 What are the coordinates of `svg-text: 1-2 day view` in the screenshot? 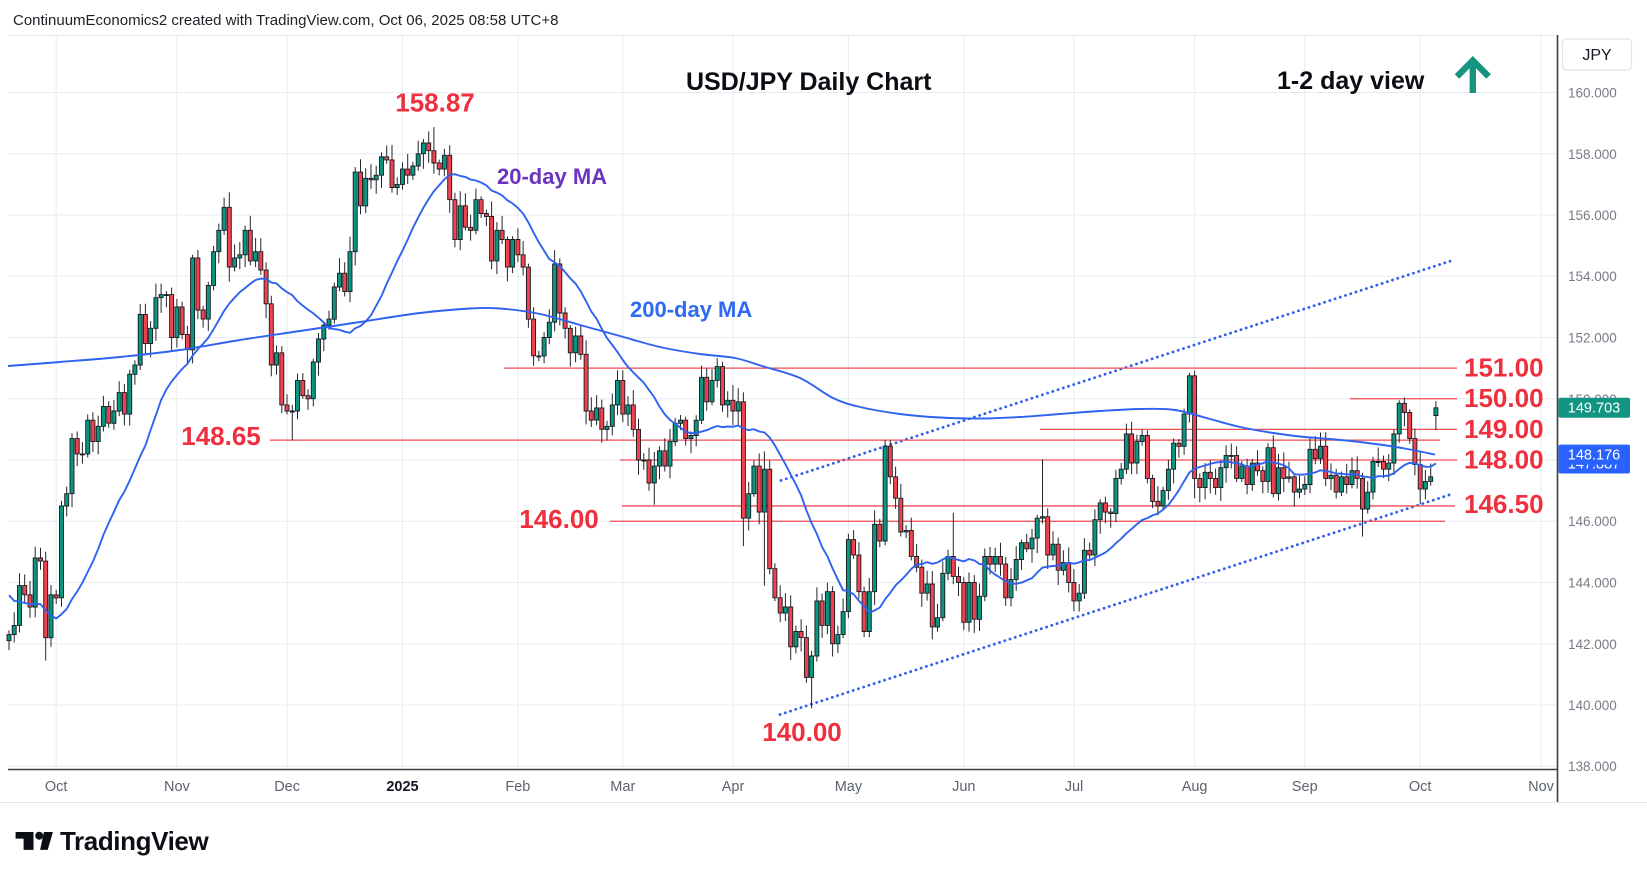 It's located at (1351, 81).